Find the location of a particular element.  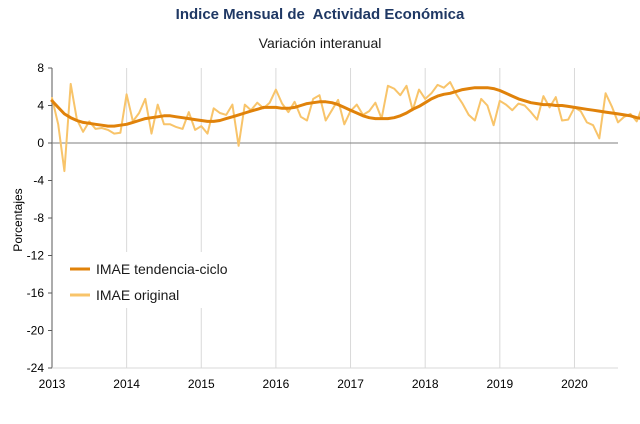

legend-label-tendencia: IMAE tendencia-ciclo is located at coordinates (162, 269).